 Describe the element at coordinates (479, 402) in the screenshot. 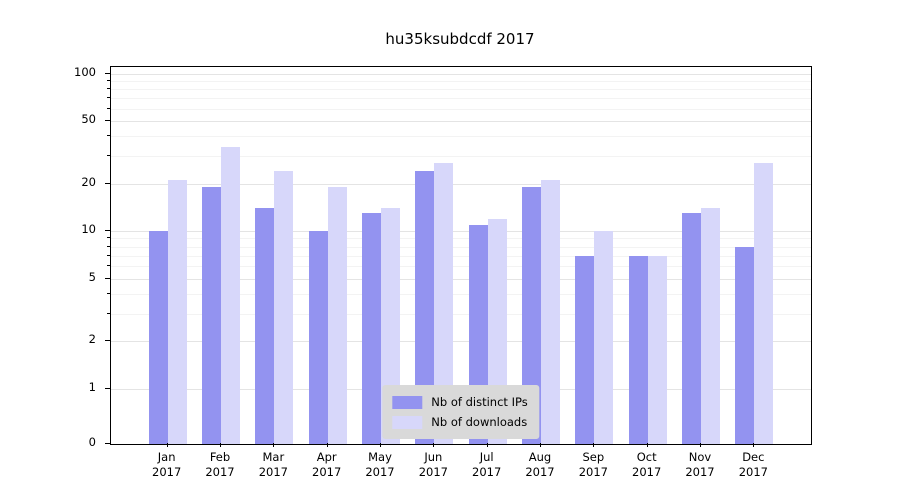

I see `legend-label: Nb of distinct IPs` at that location.